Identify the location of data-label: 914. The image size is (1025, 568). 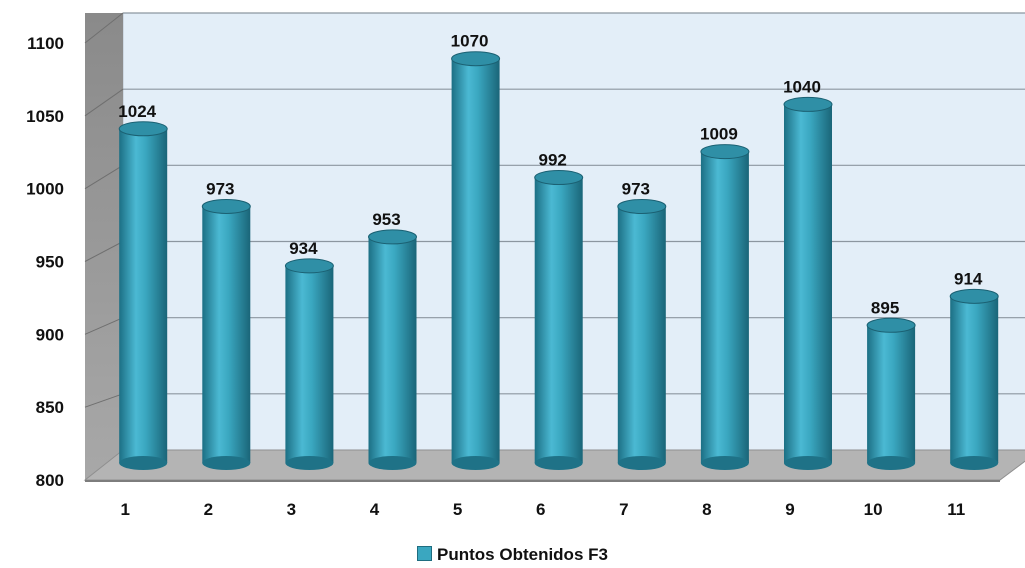
(968, 278).